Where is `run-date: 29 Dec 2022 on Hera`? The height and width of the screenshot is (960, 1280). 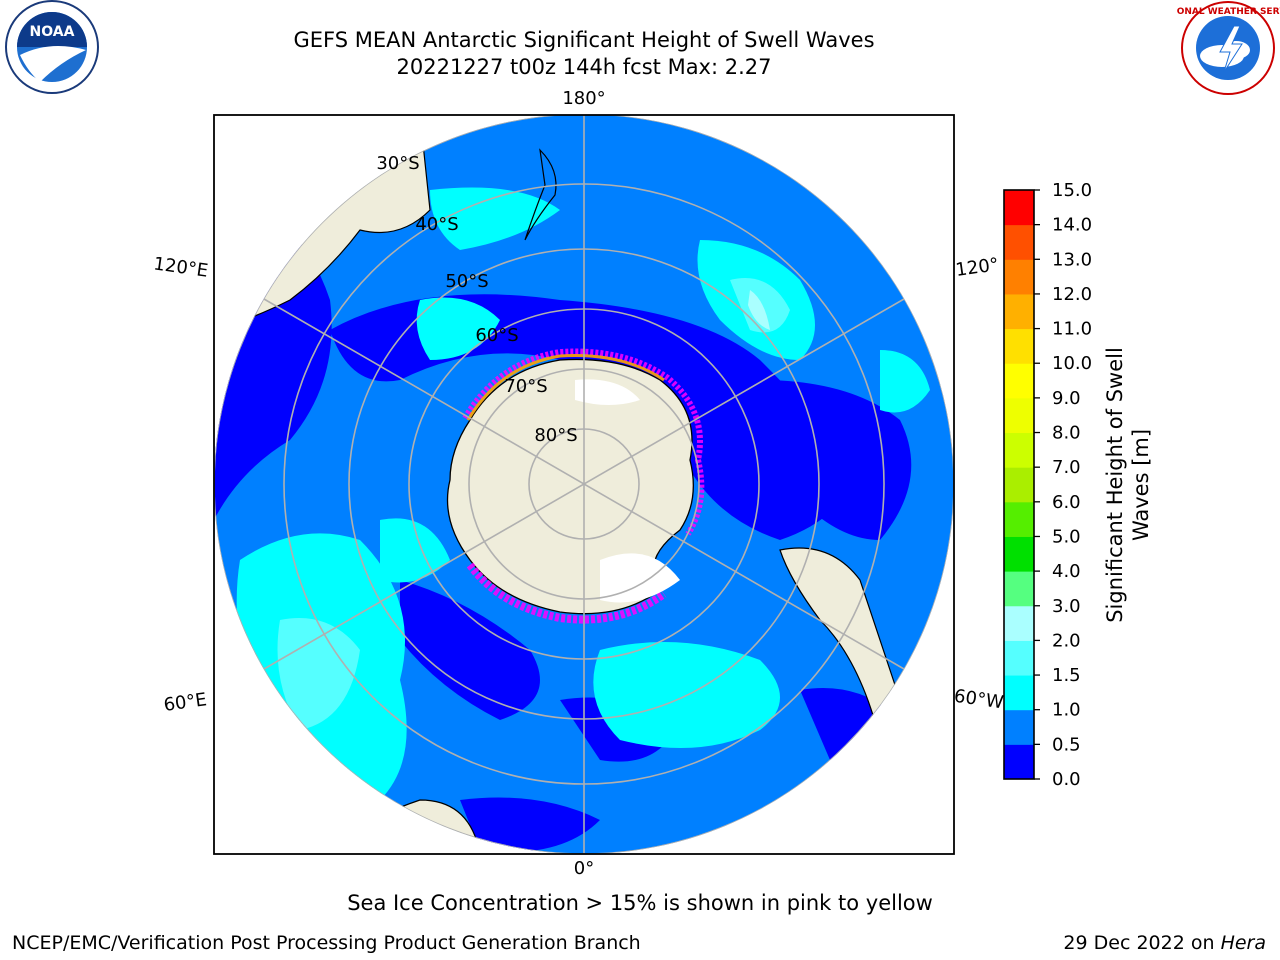 run-date: 29 Dec 2022 on Hera is located at coordinates (1164, 943).